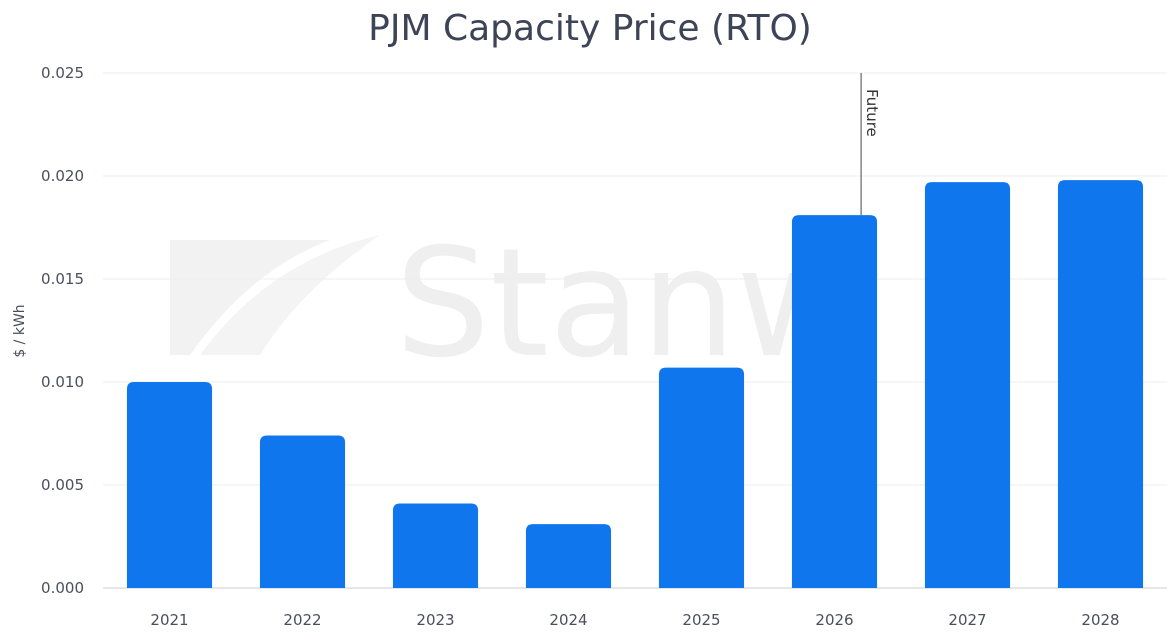 The height and width of the screenshot is (640, 1167). Describe the element at coordinates (701, 620) in the screenshot. I see `x-tick-label: 2025` at that location.